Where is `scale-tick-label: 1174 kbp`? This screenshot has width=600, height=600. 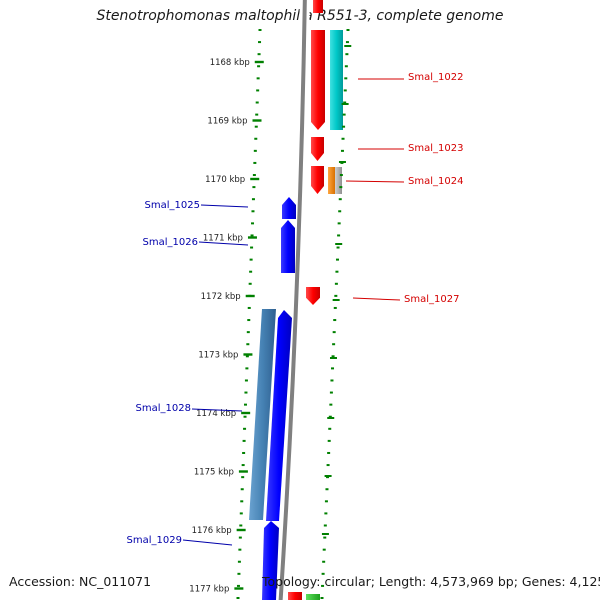 scale-tick-label: 1174 kbp is located at coordinates (216, 414).